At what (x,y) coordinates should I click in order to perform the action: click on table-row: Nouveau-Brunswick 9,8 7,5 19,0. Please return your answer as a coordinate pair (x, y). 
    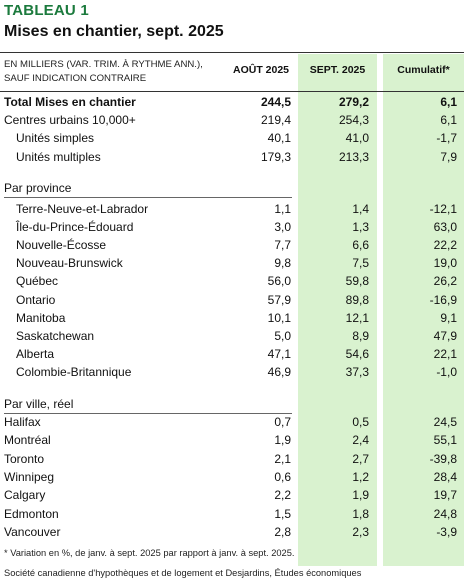
    Looking at the image, I should click on (232, 263).